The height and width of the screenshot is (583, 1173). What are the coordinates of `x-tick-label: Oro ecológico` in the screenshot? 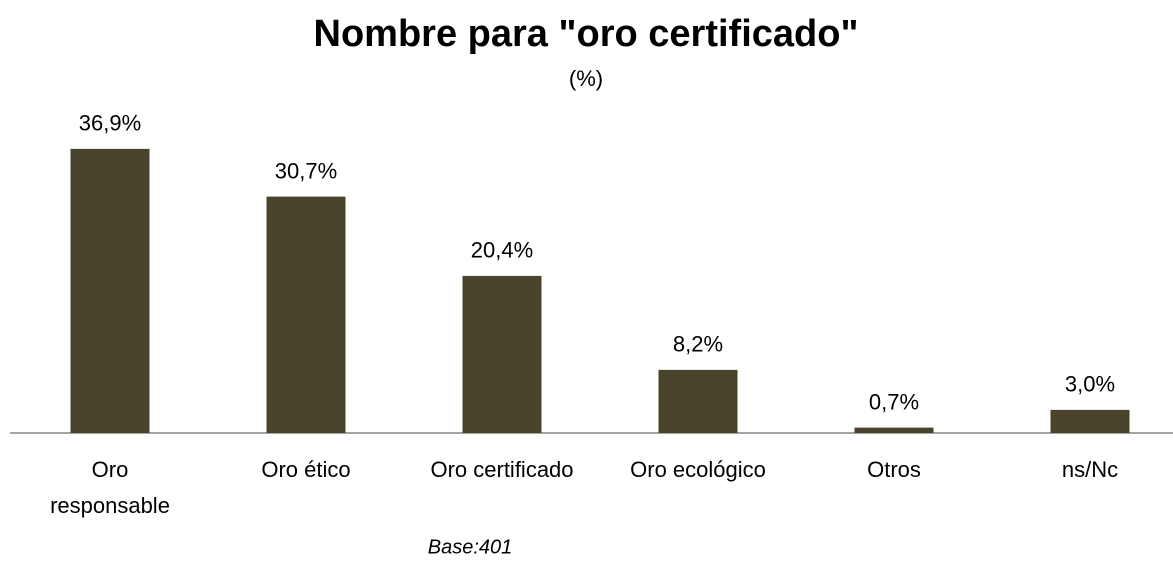 It's located at (698, 469).